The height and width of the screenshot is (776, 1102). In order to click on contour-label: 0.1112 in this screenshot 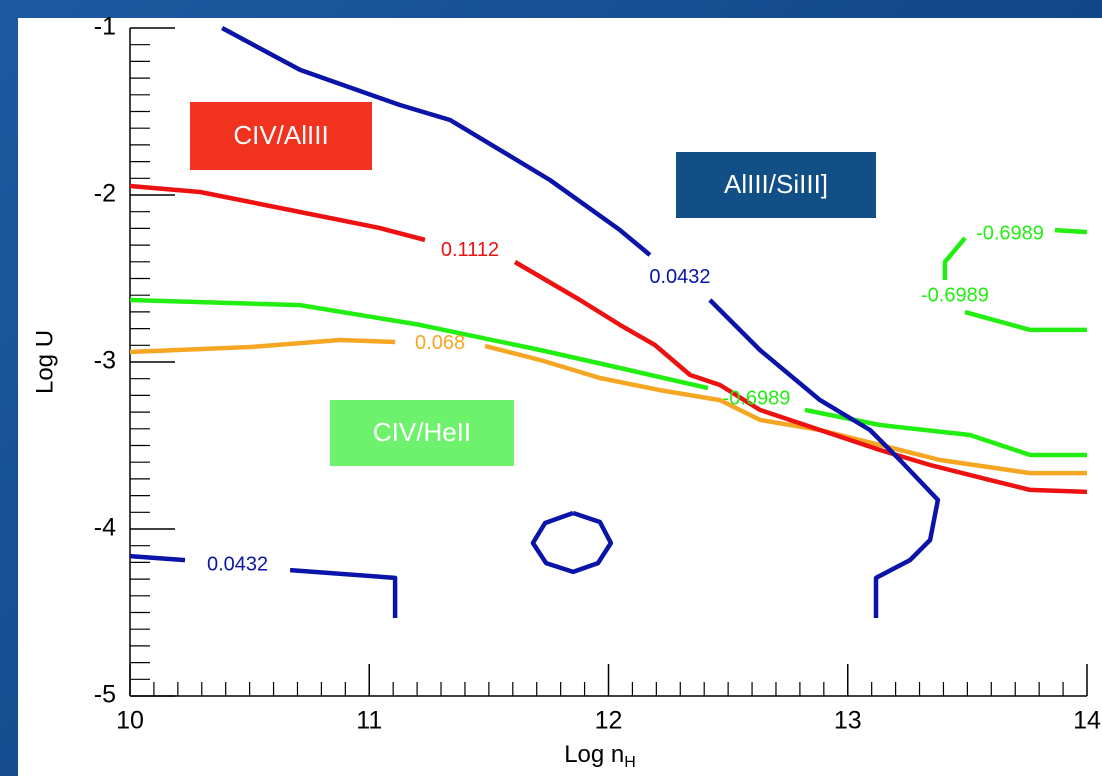, I will do `click(470, 250)`.